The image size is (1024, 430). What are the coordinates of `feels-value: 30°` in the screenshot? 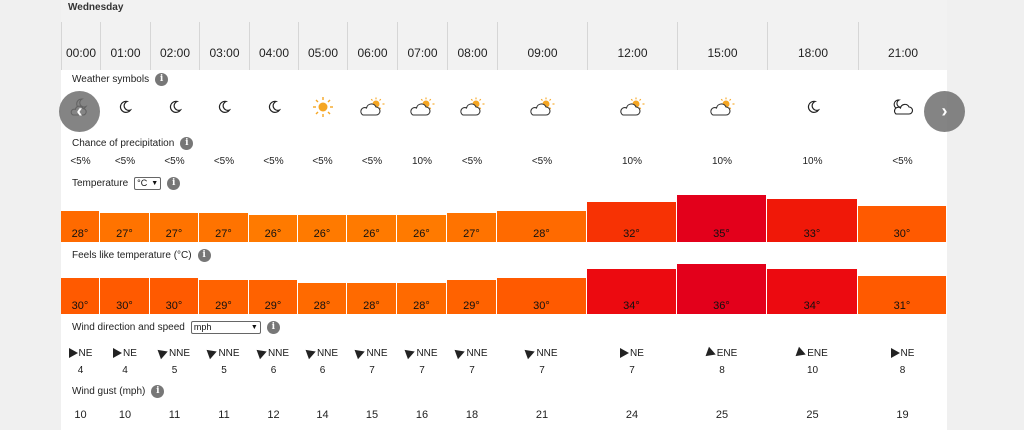 It's located at (80, 305).